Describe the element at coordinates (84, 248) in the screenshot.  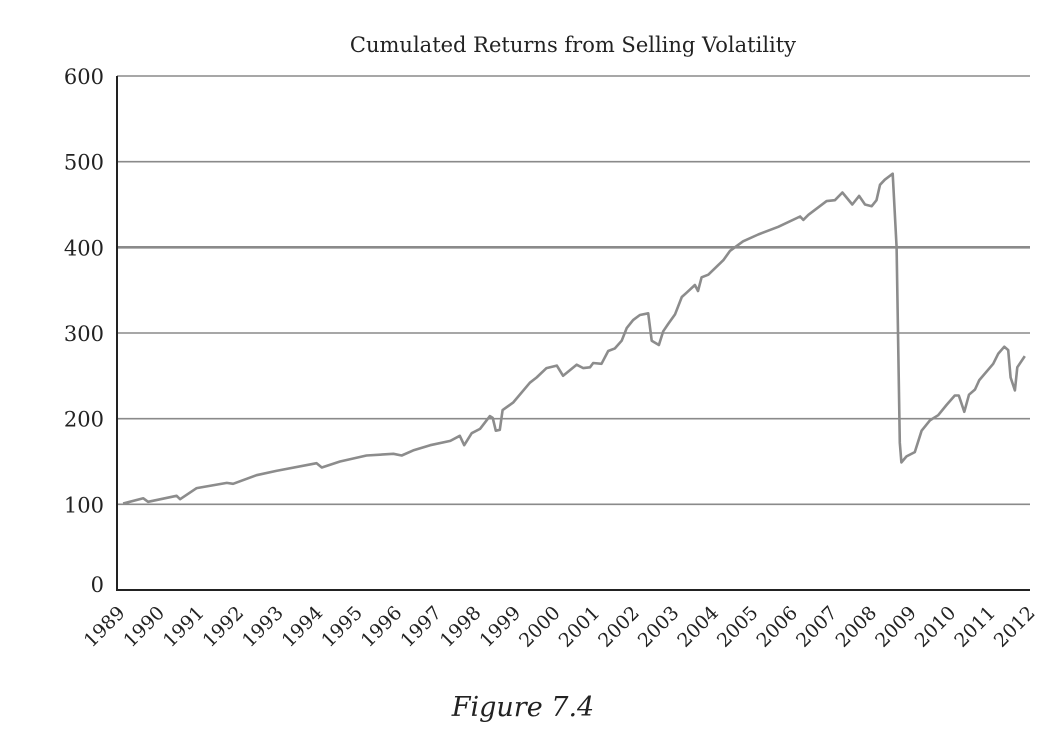
I see `y-tick-label: 400` at that location.